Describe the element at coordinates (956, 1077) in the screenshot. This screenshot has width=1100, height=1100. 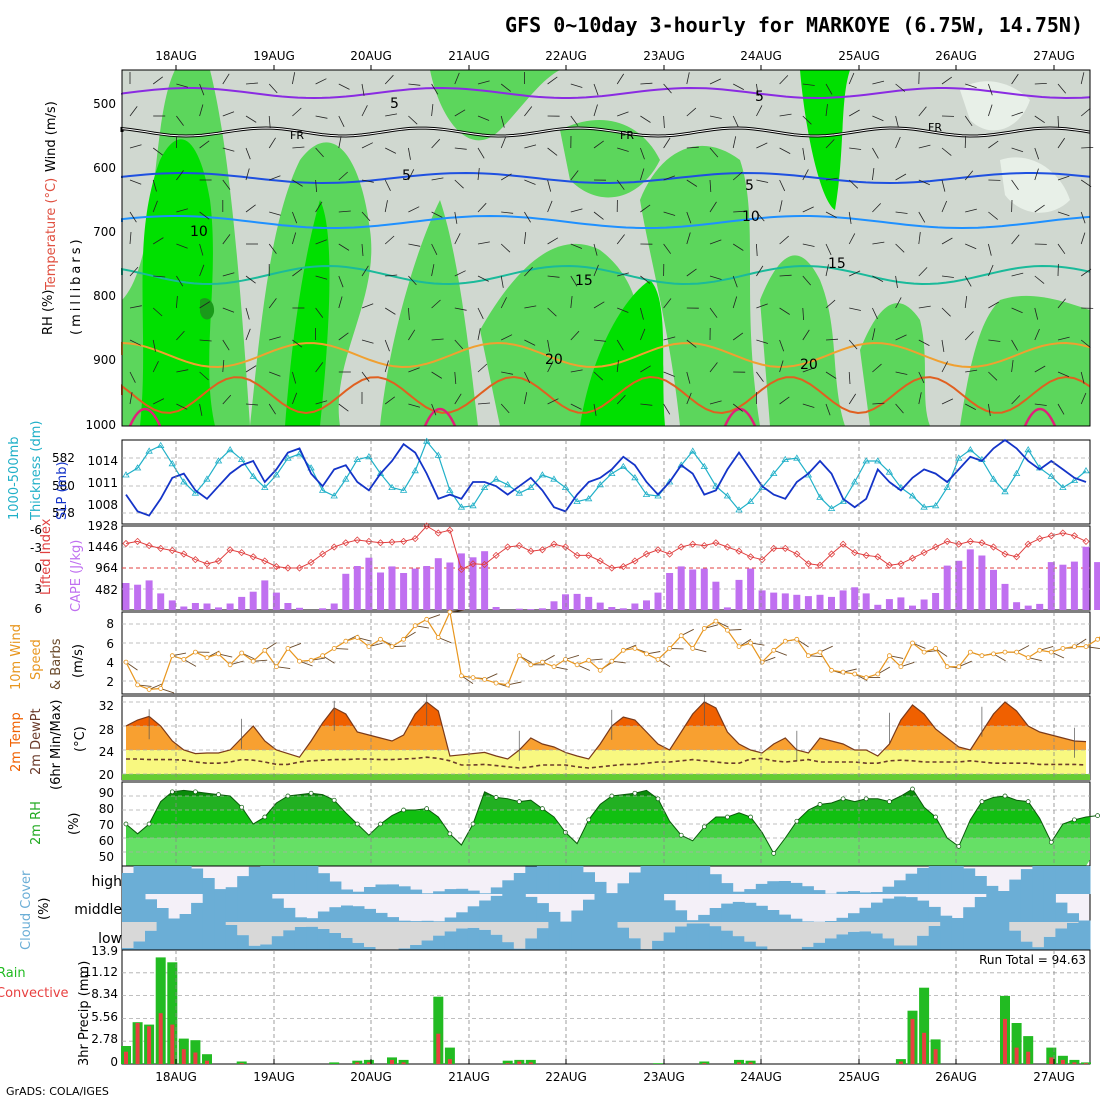
I see `bottom-date-label: 26AUG` at that location.